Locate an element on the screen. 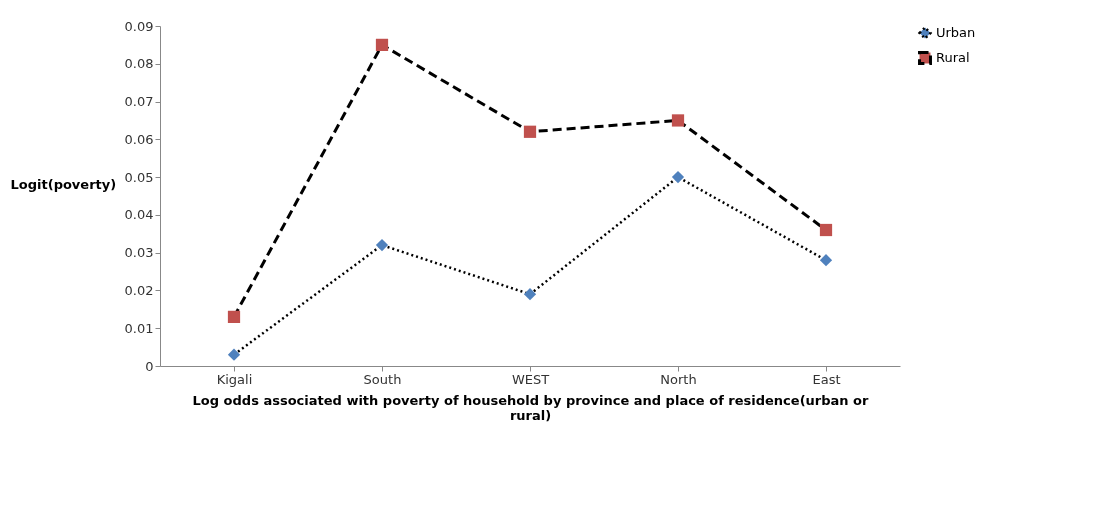 Image resolution: width=1106 pixels, height=521 pixels. legend-label: Urban is located at coordinates (956, 32).